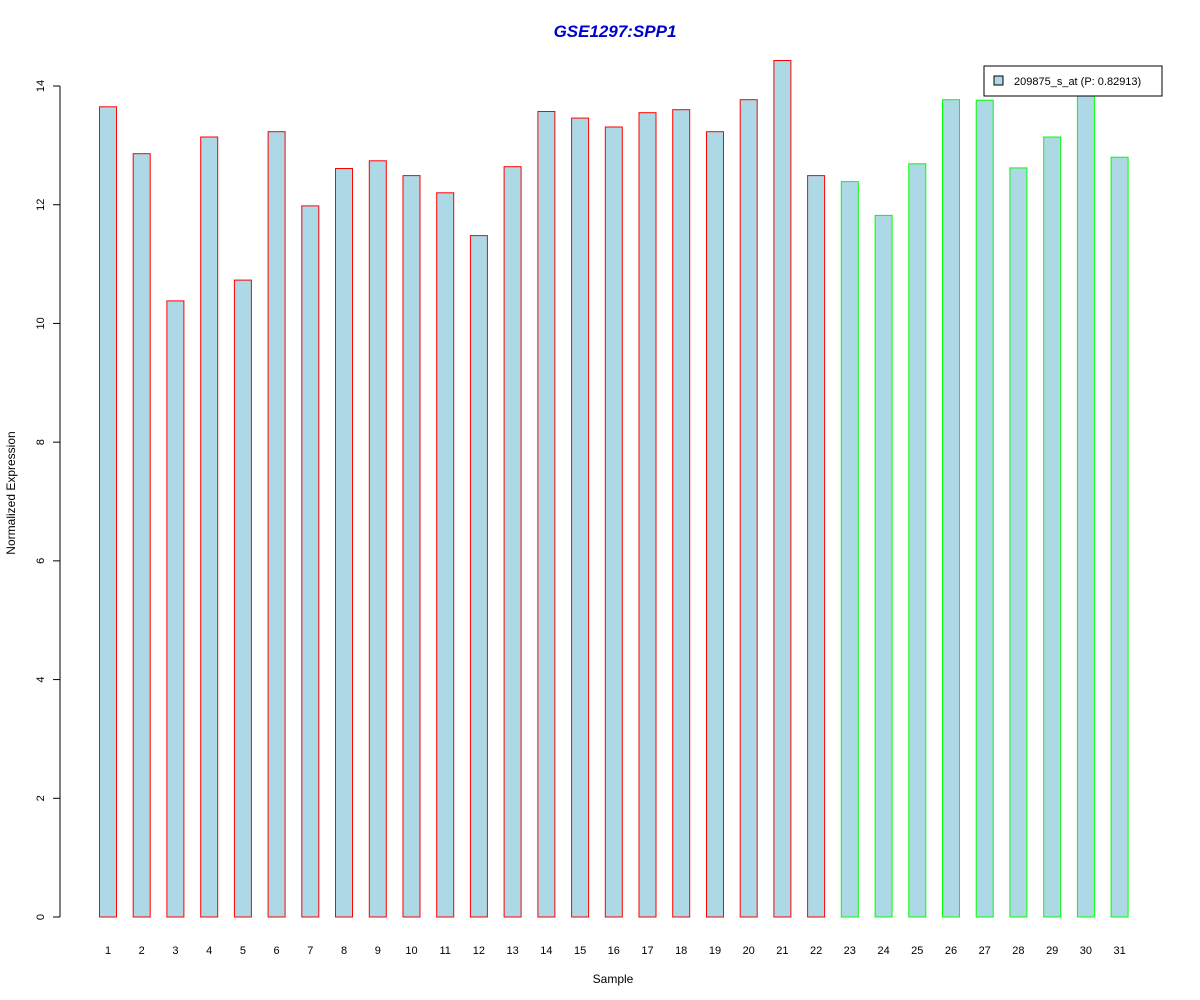  Describe the element at coordinates (243, 951) in the screenshot. I see `x-tick-label: 5` at that location.